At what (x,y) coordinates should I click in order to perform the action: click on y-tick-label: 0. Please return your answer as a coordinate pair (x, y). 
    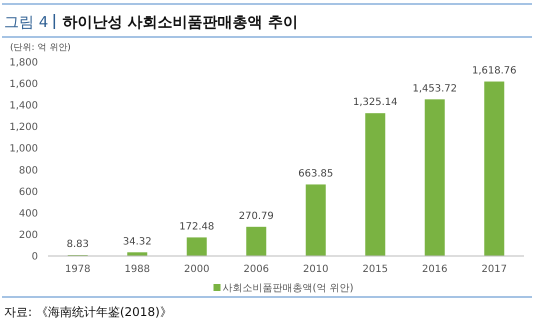
    Looking at the image, I should click on (35, 257).